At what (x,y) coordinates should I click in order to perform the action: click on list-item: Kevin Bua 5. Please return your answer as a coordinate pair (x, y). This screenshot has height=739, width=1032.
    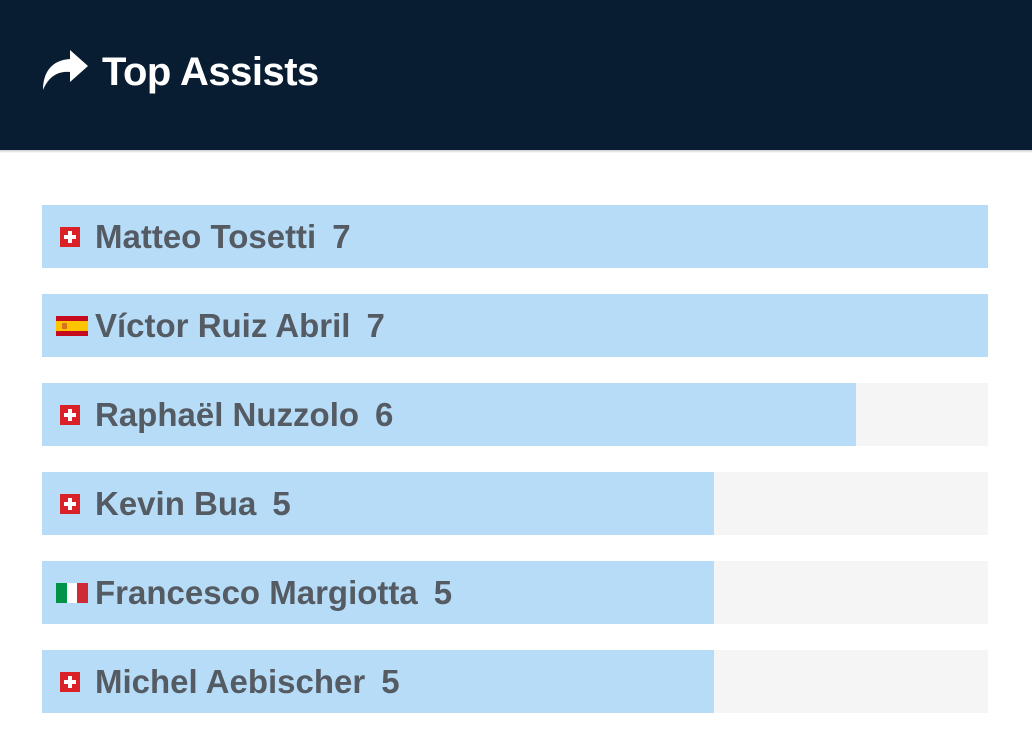
    Looking at the image, I should click on (515, 503).